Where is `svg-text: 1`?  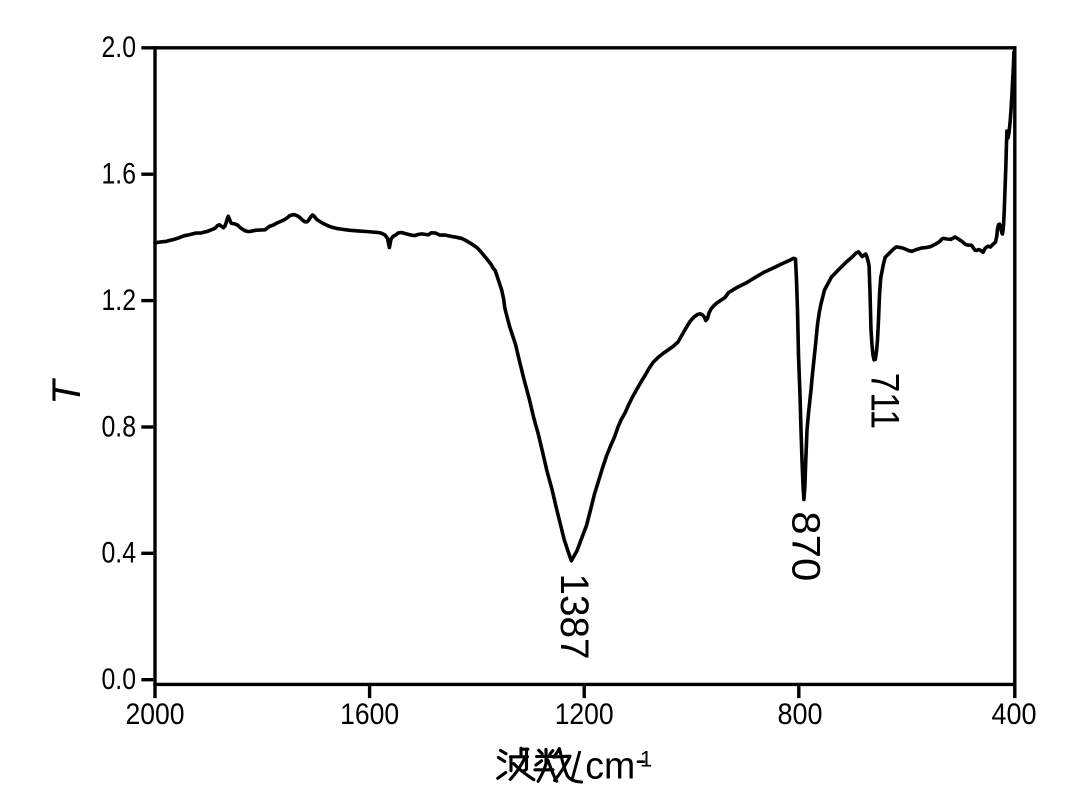
svg-text: 1 is located at coordinates (646, 759).